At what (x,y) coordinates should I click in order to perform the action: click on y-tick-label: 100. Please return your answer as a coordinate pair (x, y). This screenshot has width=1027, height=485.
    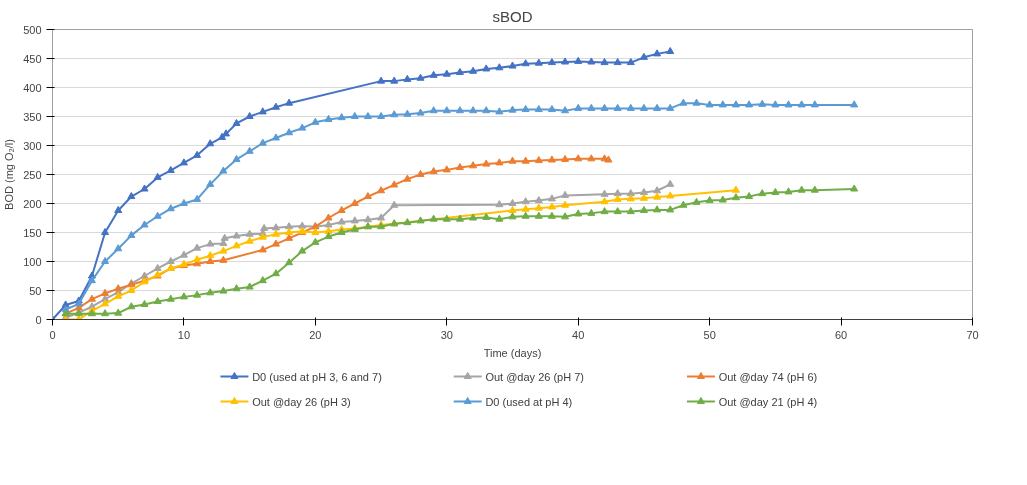
    Looking at the image, I should click on (32, 261).